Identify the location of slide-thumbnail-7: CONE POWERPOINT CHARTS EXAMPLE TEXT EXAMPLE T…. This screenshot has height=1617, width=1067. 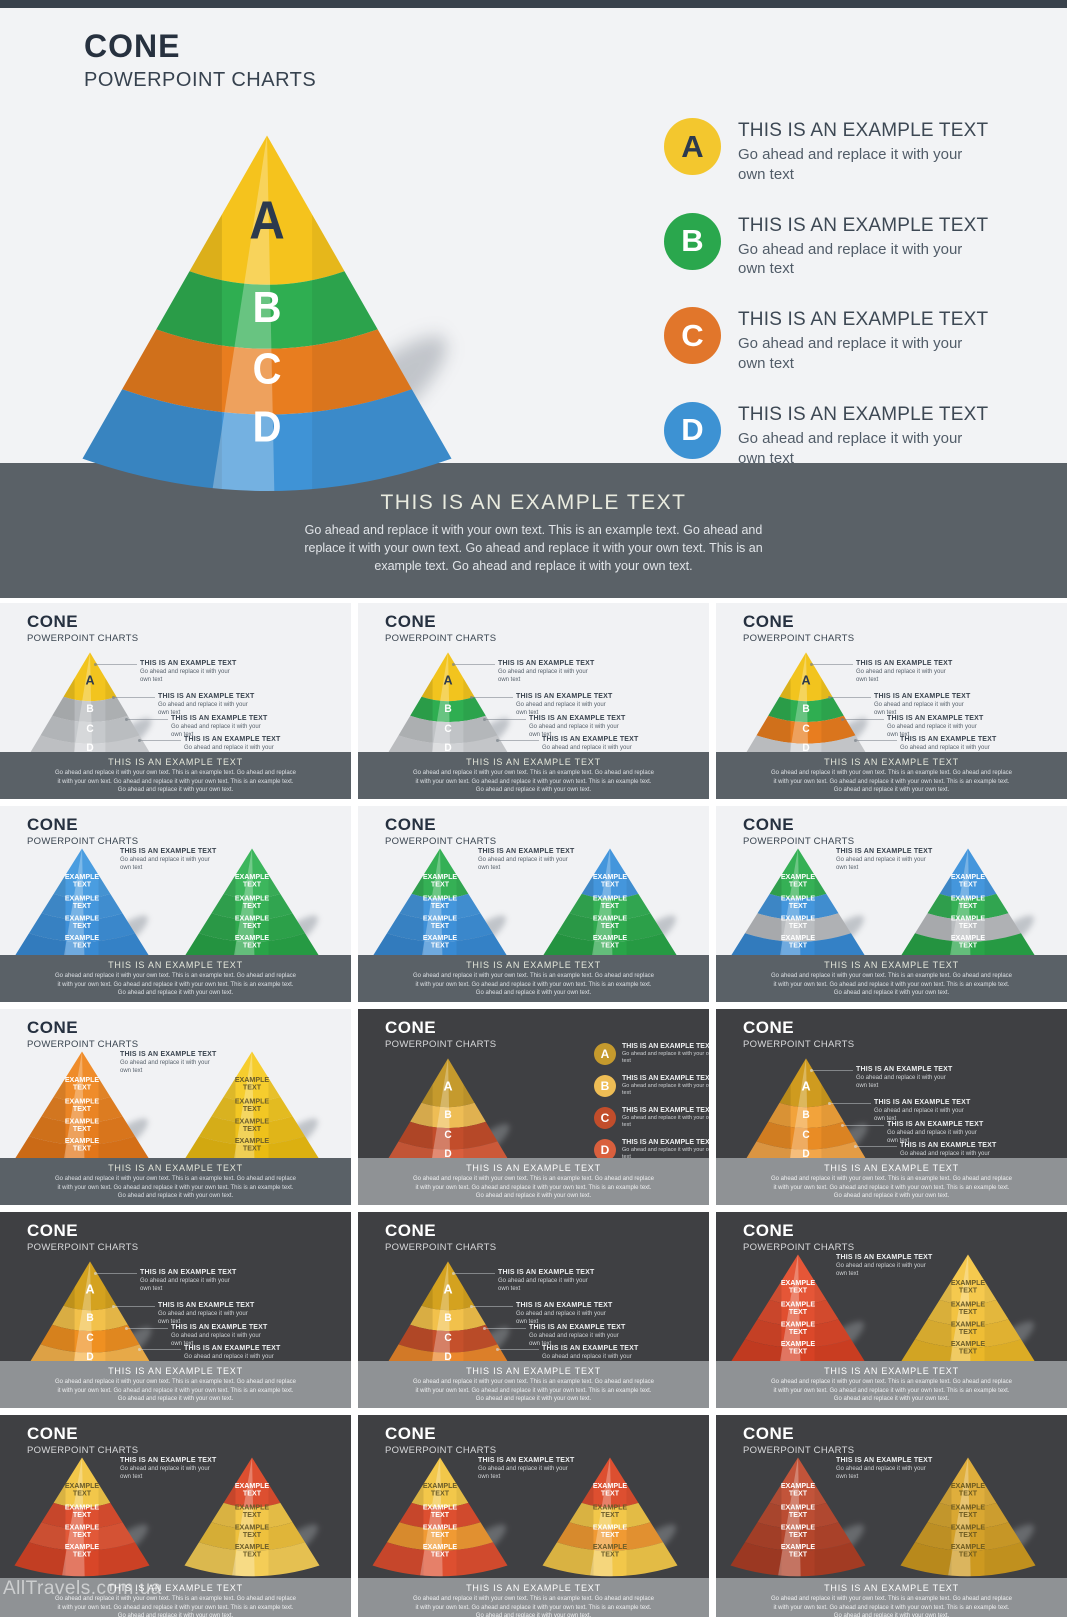
(175, 1107).